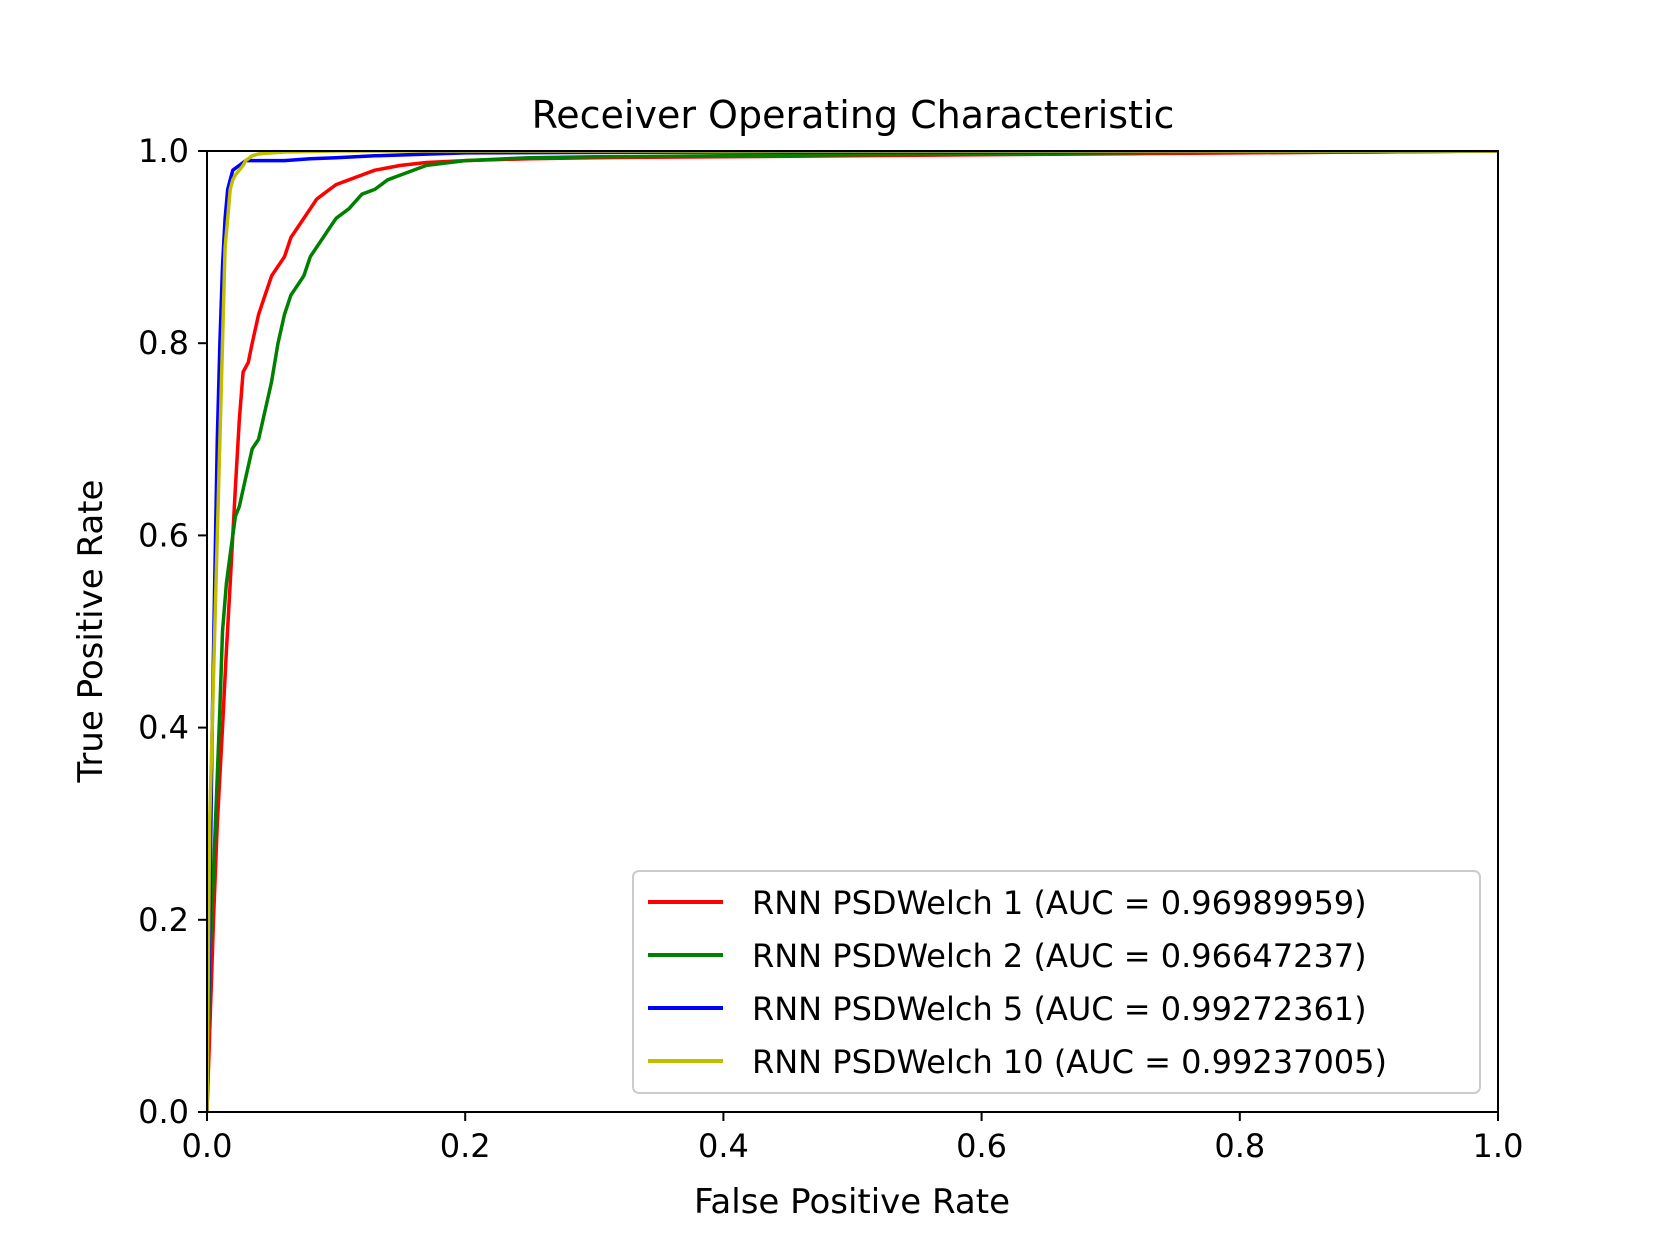 This screenshot has width=1660, height=1245. What do you see at coordinates (172, 631) in the screenshot?
I see `y-axis-ticks: 0.0 0.2 0.4 0.6 0.8 1.0` at bounding box center [172, 631].